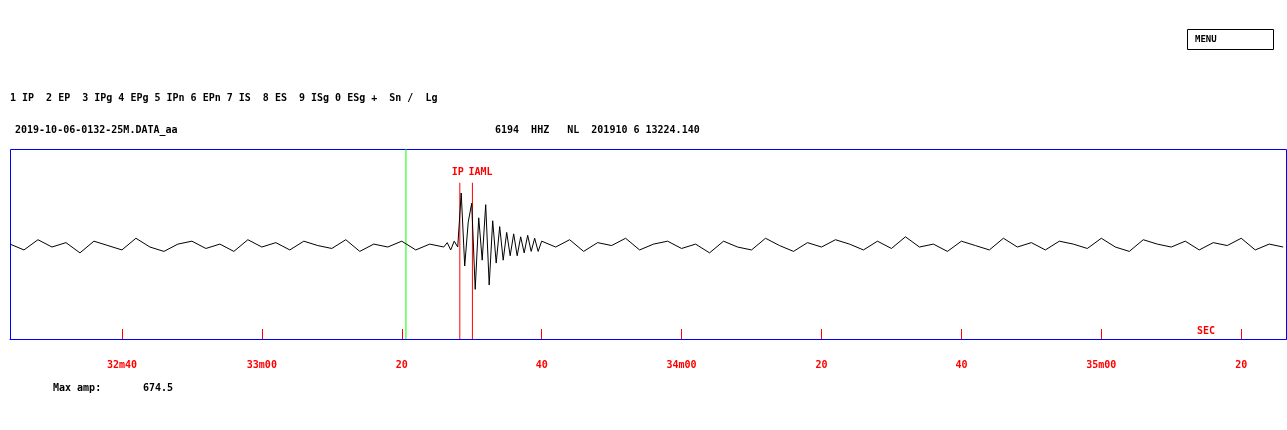  Describe the element at coordinates (158, 387) in the screenshot. I see `text: 674.5` at that location.